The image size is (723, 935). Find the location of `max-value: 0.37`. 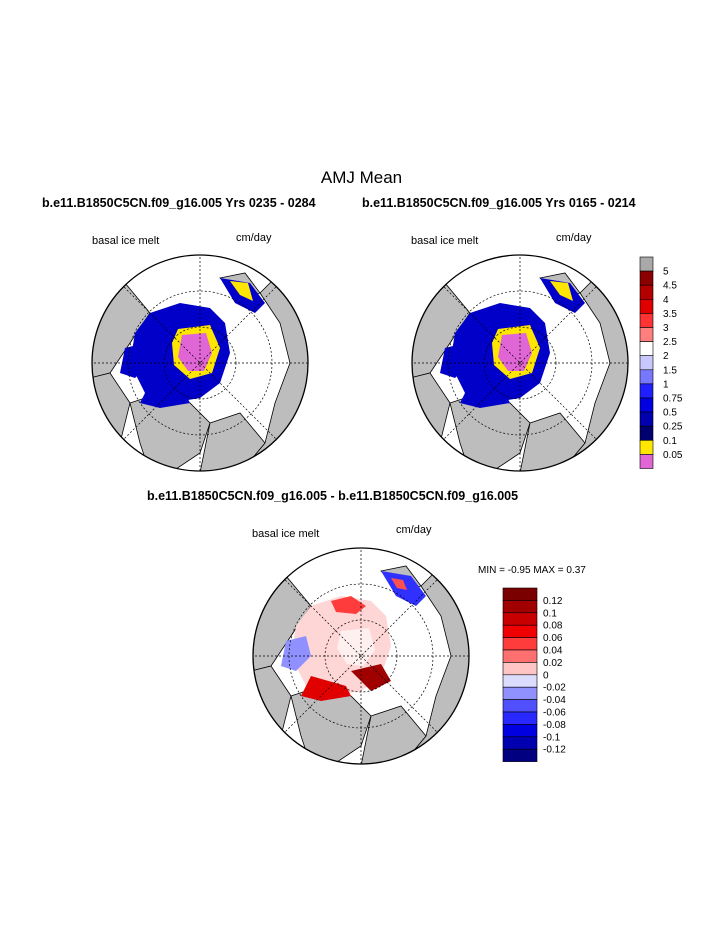

max-value: 0.37 is located at coordinates (576, 570).